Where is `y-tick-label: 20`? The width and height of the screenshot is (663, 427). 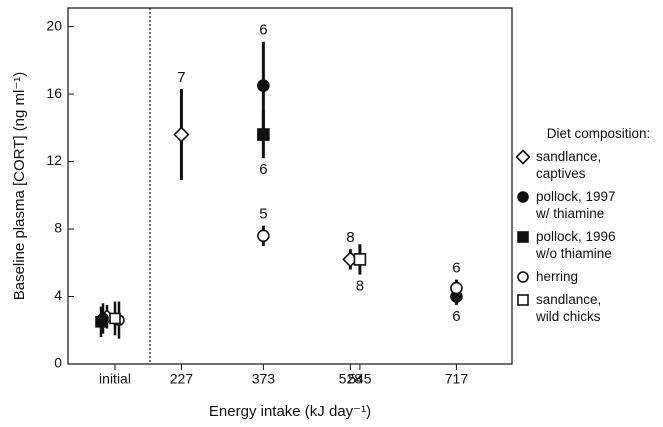 y-tick-label: 20 is located at coordinates (54, 25).